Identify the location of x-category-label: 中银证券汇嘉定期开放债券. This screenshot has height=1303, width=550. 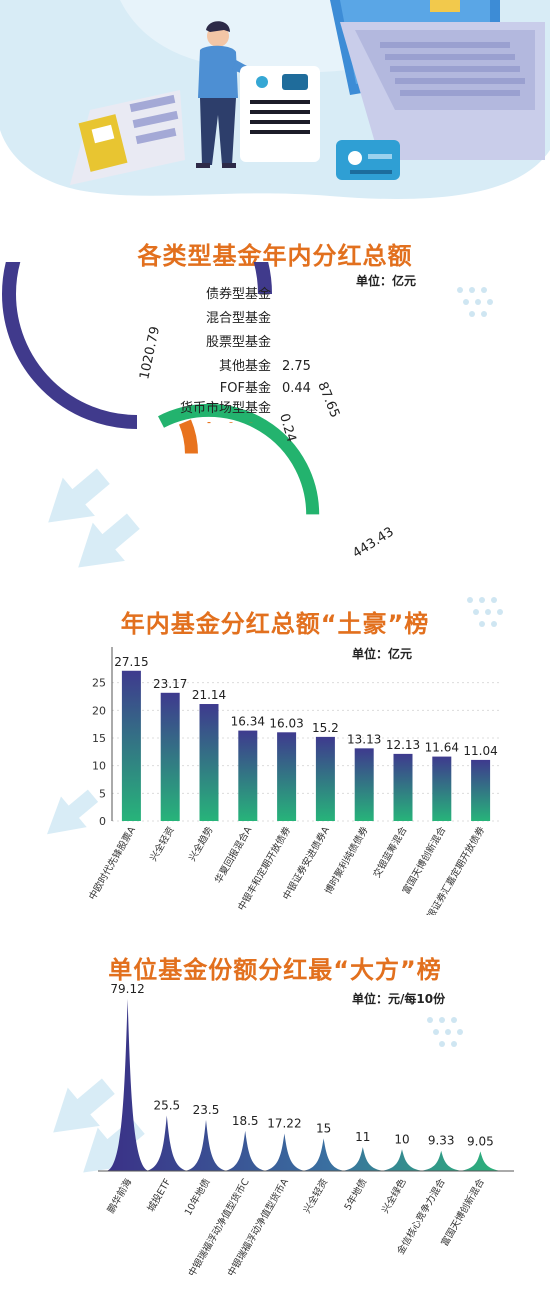
(454, 869).